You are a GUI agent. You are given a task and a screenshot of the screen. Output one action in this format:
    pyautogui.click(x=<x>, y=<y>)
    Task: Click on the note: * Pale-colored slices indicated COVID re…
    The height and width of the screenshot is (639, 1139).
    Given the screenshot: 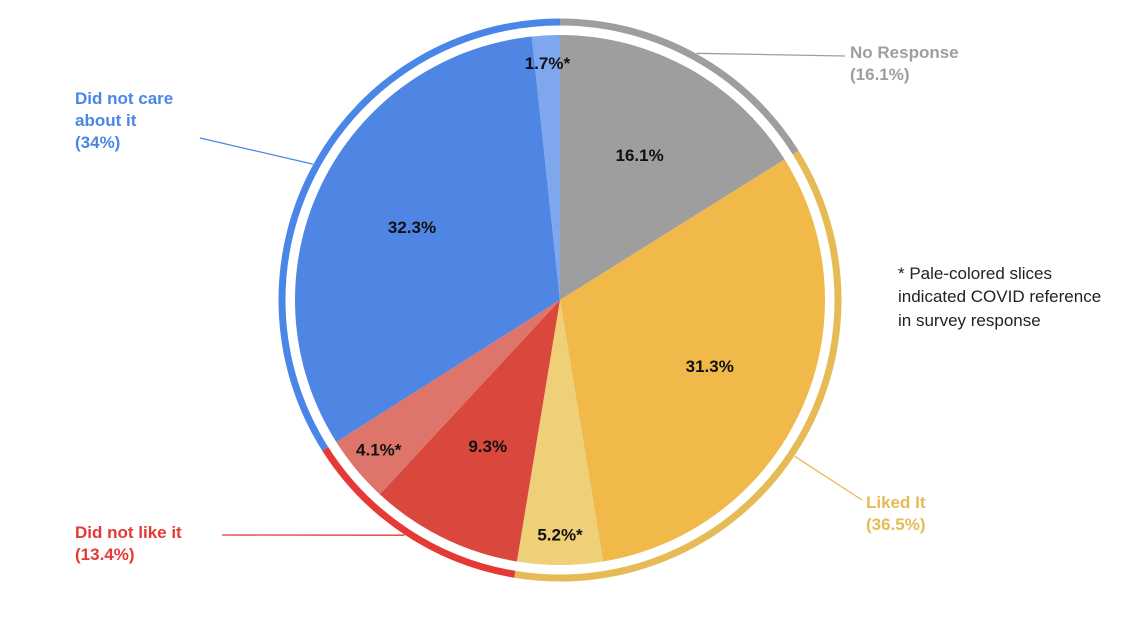 What is the action you would take?
    pyautogui.click(x=1000, y=297)
    